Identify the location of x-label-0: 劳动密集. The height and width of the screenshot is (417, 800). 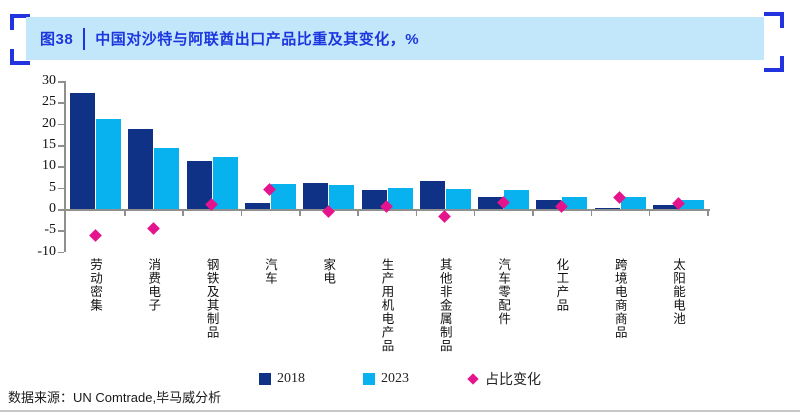
(95, 285).